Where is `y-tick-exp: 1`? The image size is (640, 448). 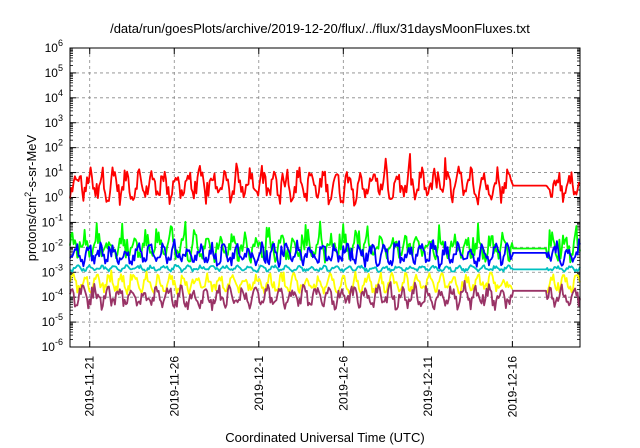
y-tick-exp: 1 is located at coordinates (60, 168).